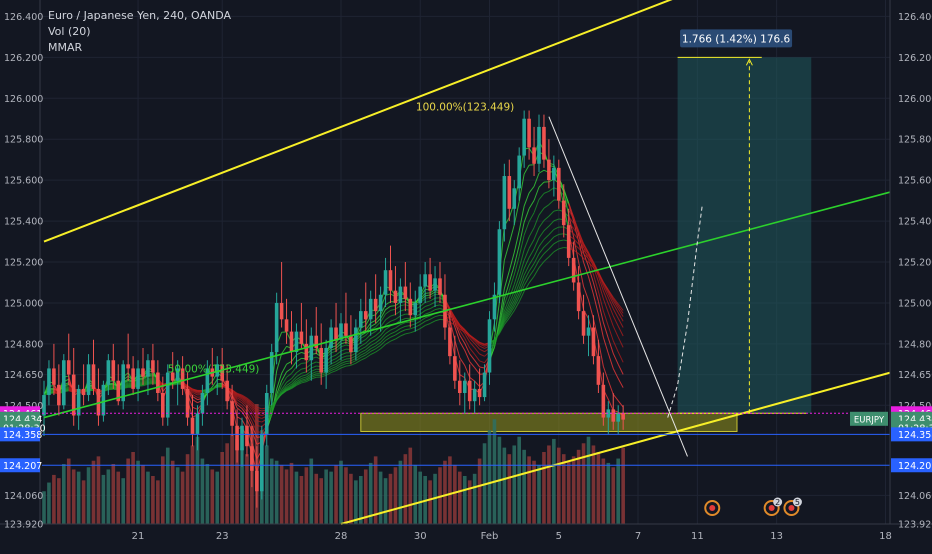 The width and height of the screenshot is (932, 554). Describe the element at coordinates (915, 99) in the screenshot. I see `y-tick-right-2: 126.000` at that location.